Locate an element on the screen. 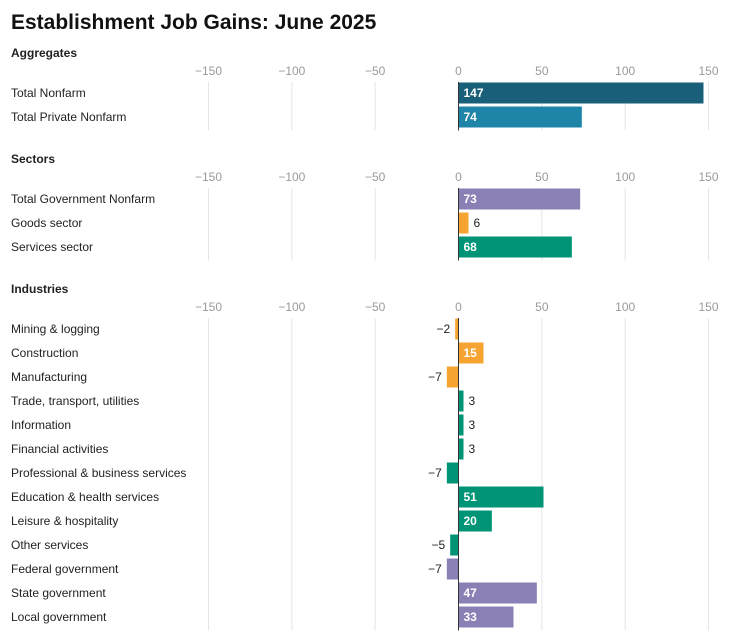 This screenshot has height=642, width=742. bar-row: Other services −5 is located at coordinates (235, 545).